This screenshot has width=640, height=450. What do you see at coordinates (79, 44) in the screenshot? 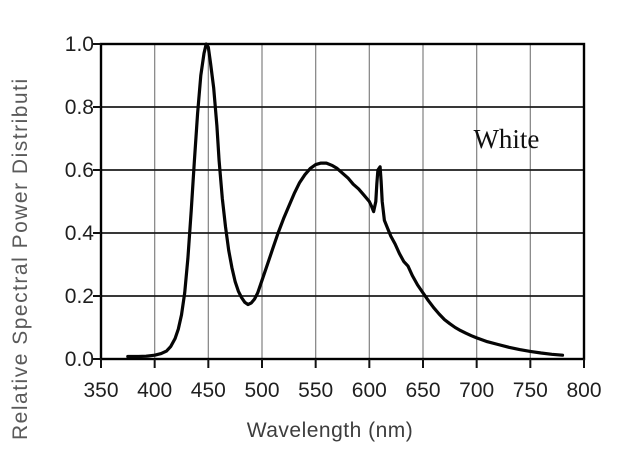
I see `y-tick-label: 1.0` at bounding box center [79, 44].